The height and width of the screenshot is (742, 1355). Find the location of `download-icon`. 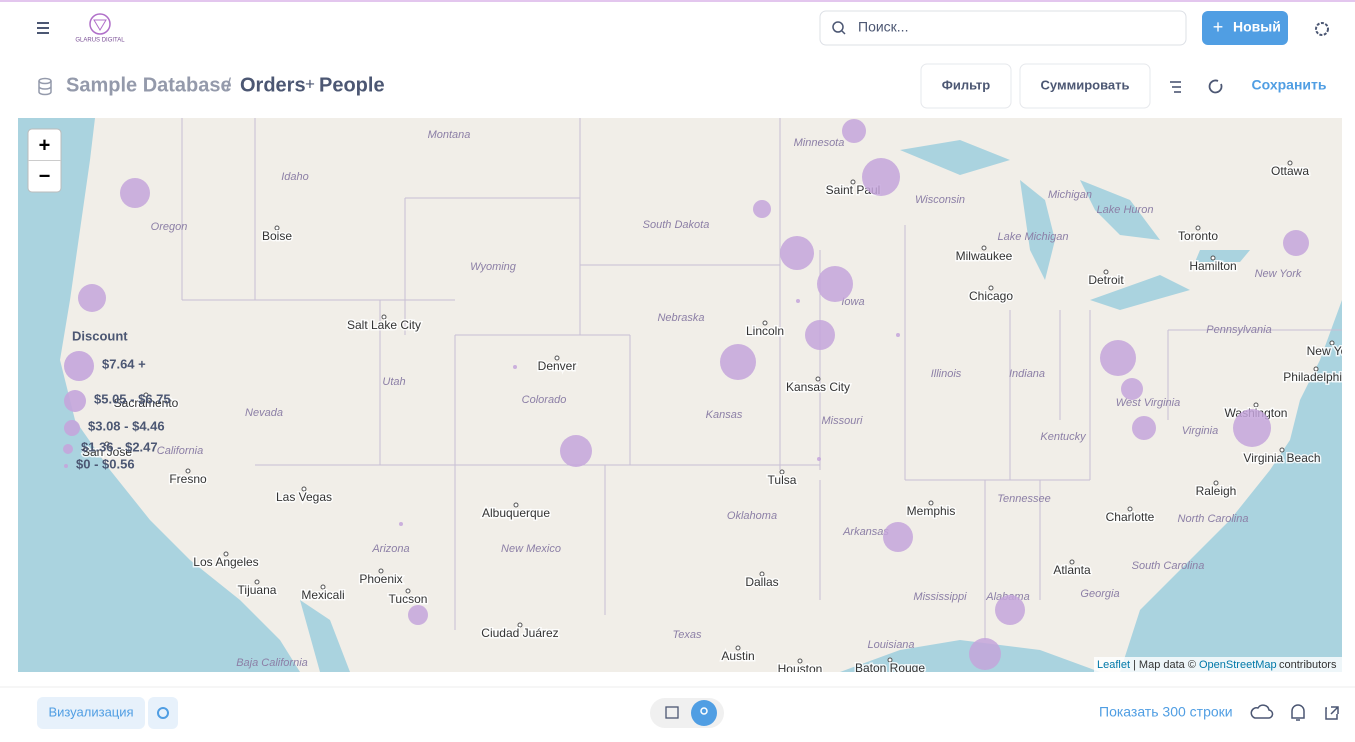

download-icon is located at coordinates (1262, 711).